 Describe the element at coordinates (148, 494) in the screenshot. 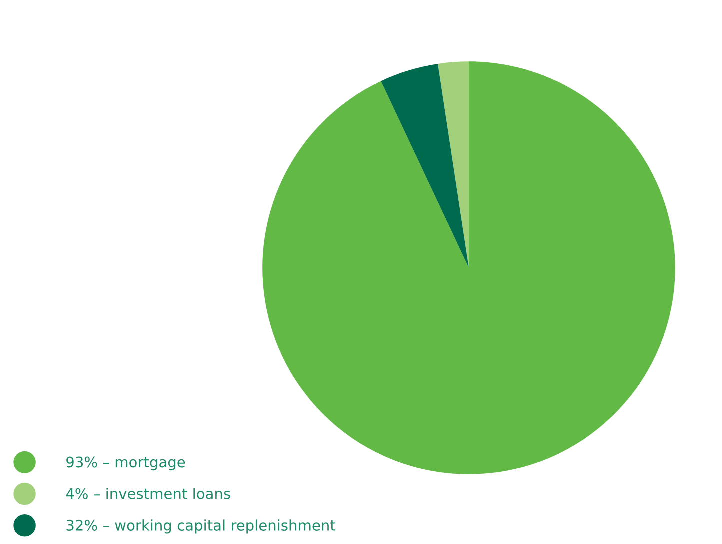

I see `legend-label: 4% – investment loans` at that location.